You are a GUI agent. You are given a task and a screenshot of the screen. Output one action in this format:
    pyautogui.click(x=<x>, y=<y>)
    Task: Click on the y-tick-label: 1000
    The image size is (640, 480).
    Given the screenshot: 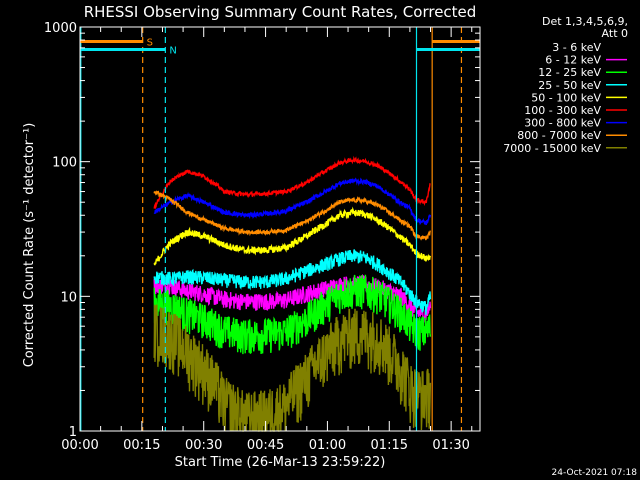 What is the action you would take?
    pyautogui.click(x=60, y=28)
    